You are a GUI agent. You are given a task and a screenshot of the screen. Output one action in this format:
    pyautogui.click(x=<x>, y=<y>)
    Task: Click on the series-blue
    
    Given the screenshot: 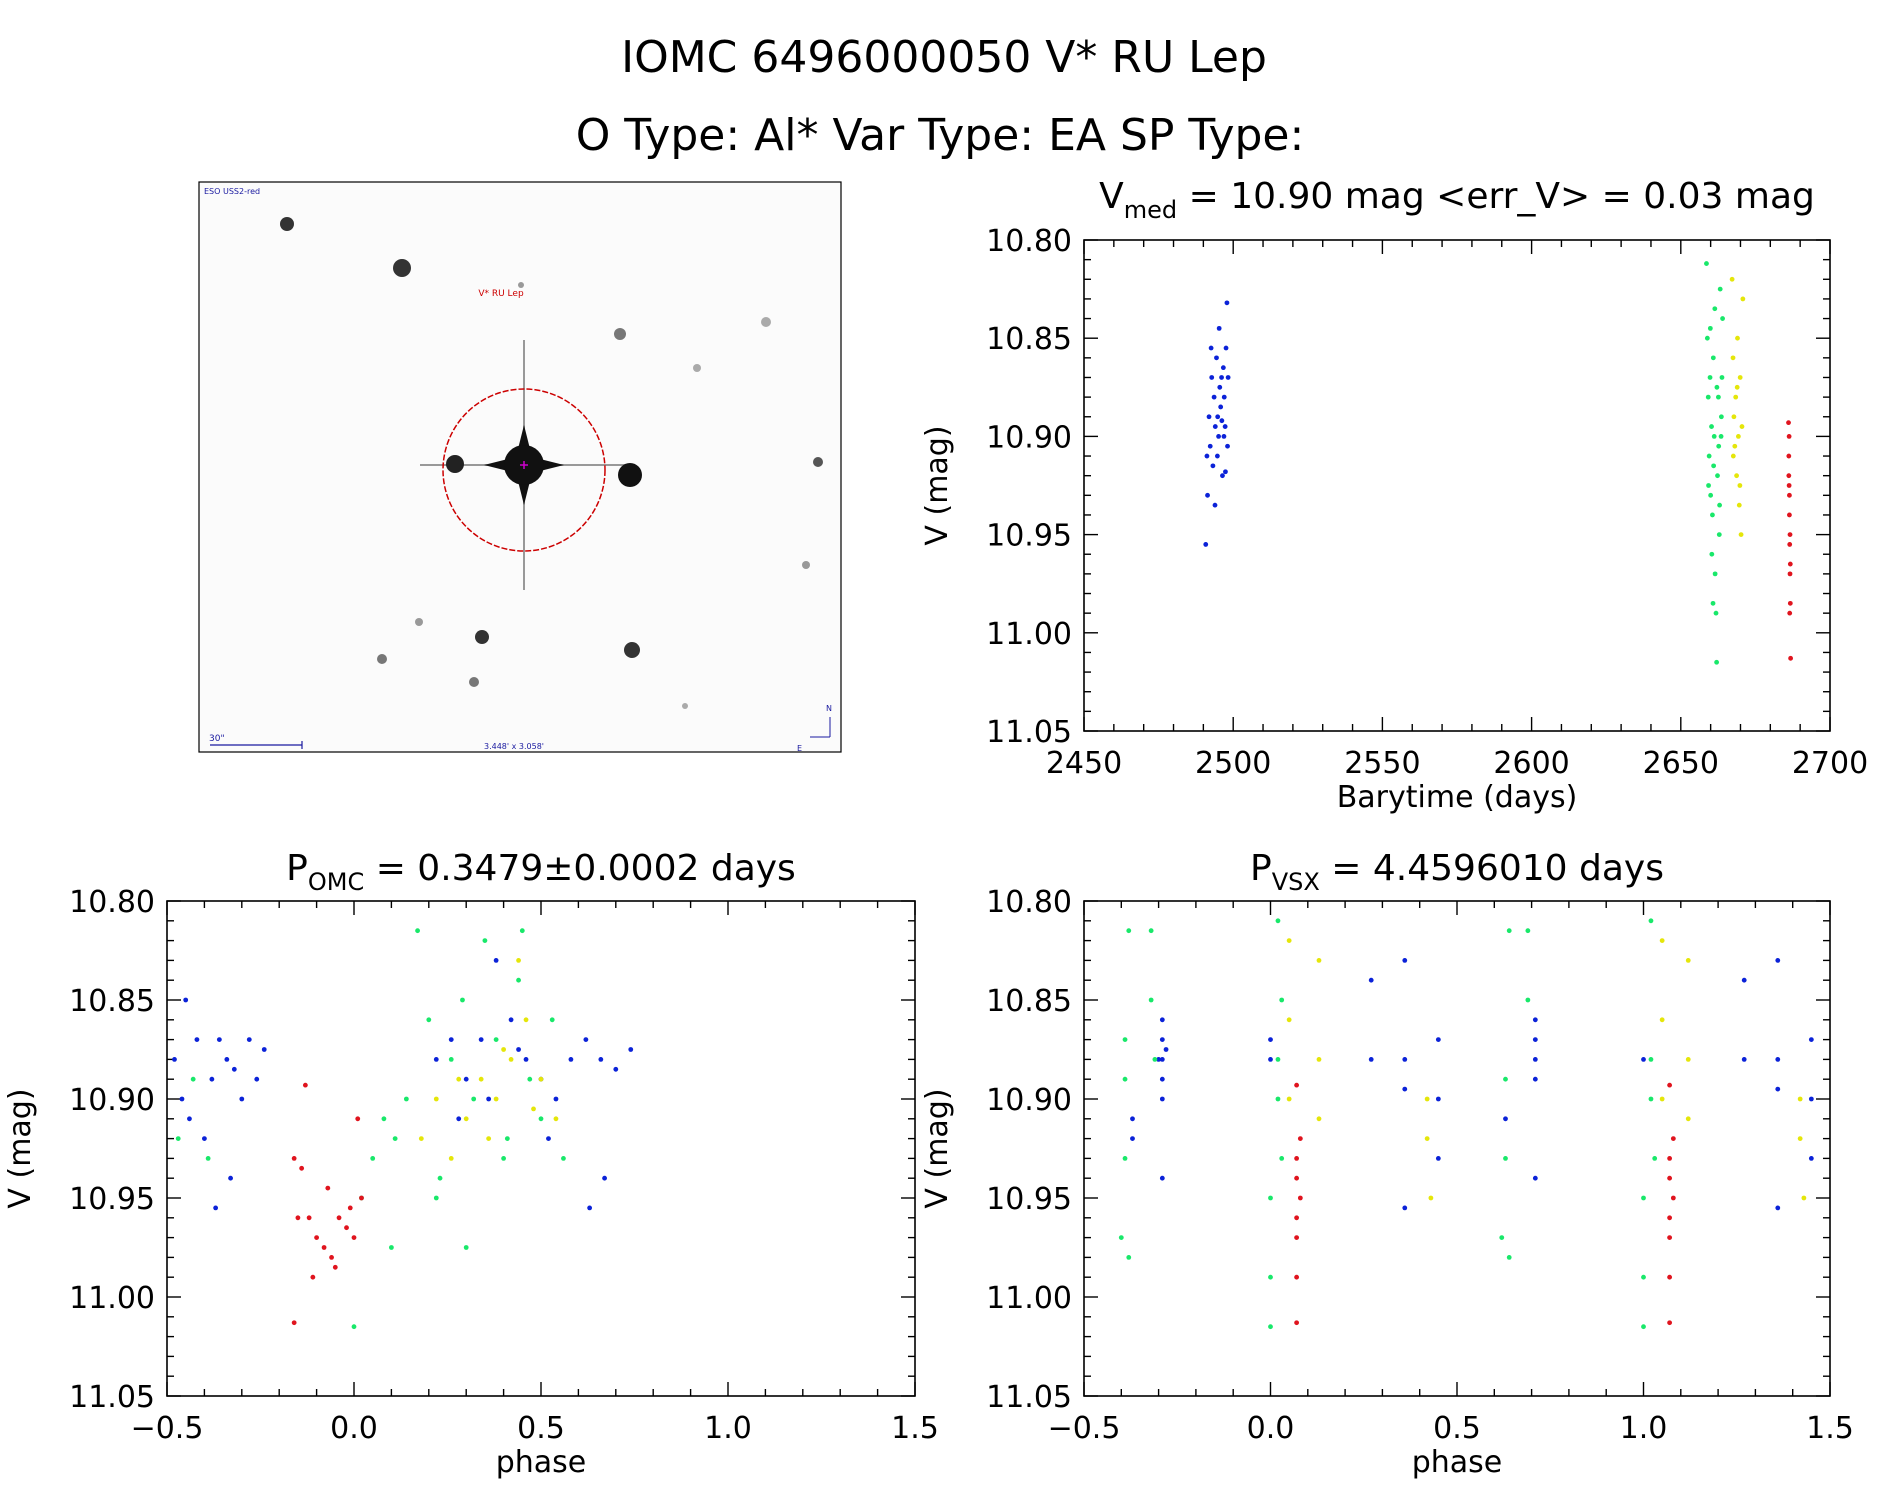 What is the action you would take?
    pyautogui.click(x=1472, y=1084)
    